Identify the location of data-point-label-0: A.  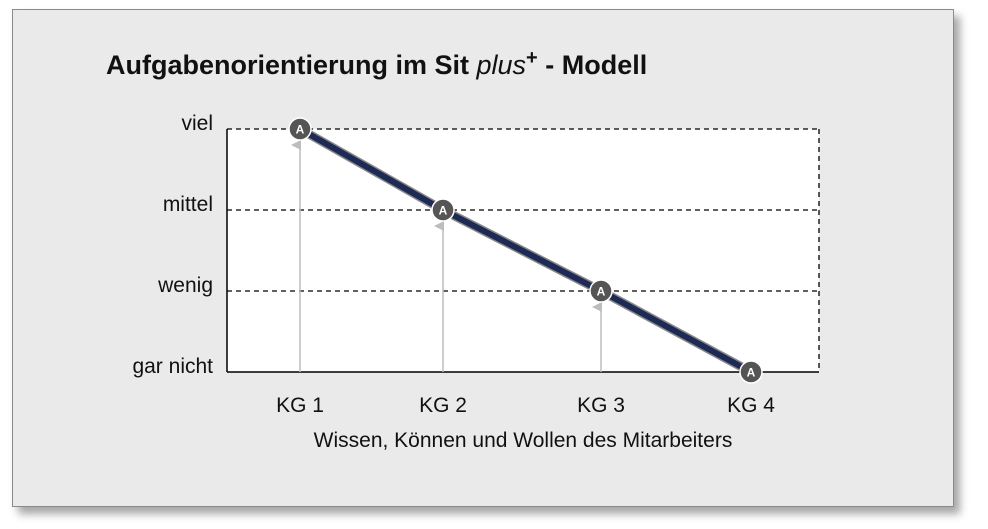
(300, 130).